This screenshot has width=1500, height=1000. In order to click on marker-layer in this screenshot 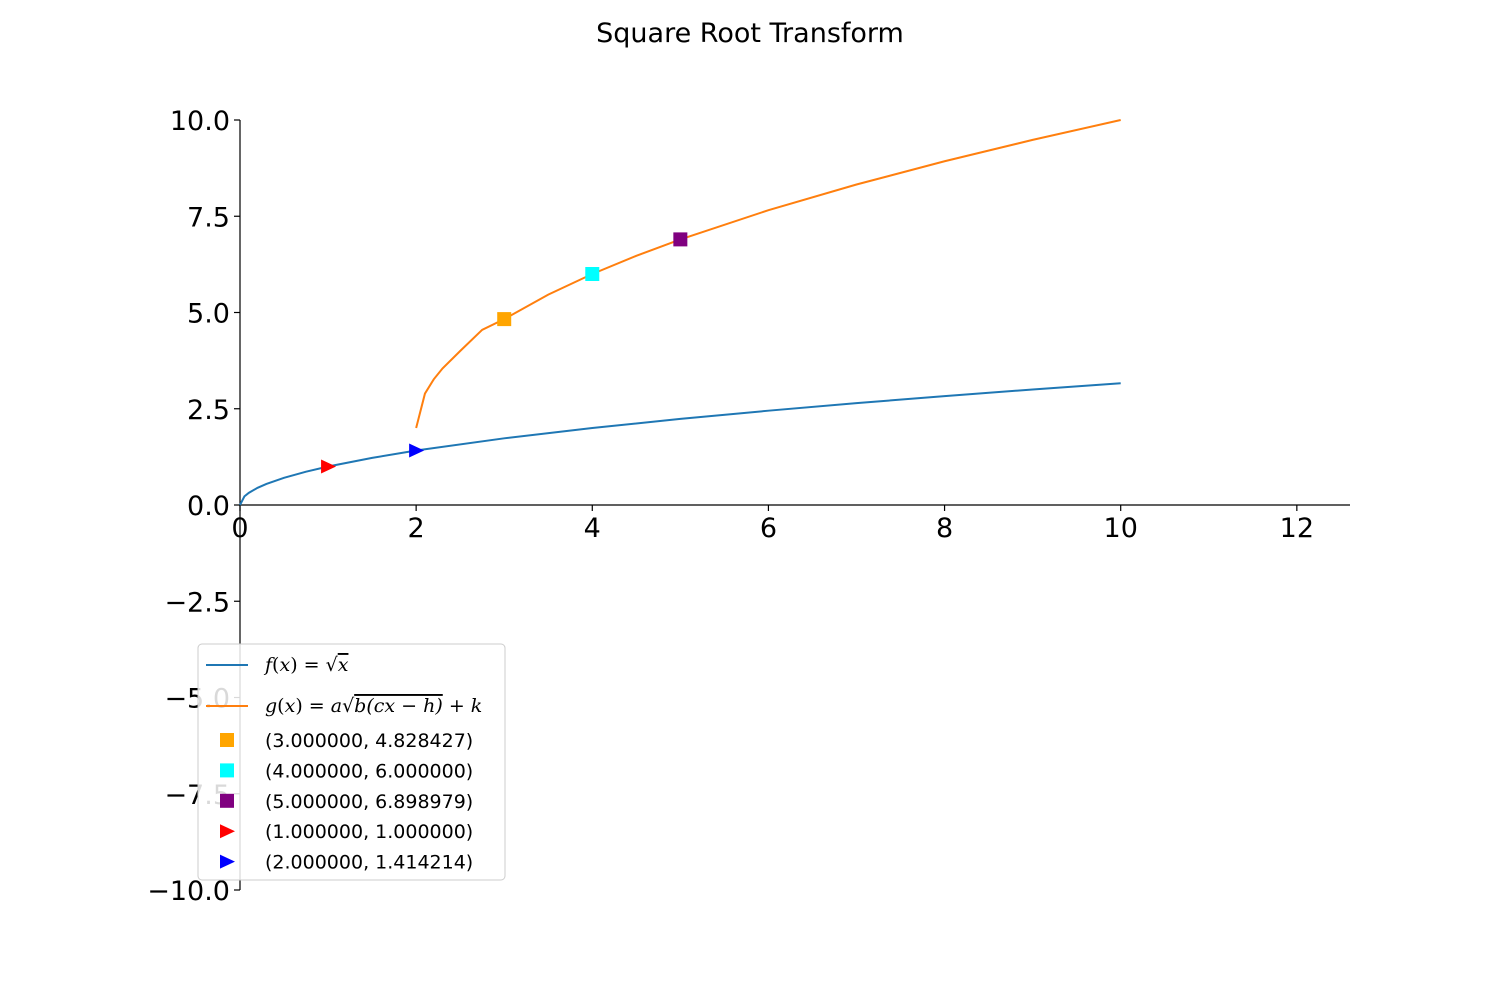, I will do `click(504, 353)`.